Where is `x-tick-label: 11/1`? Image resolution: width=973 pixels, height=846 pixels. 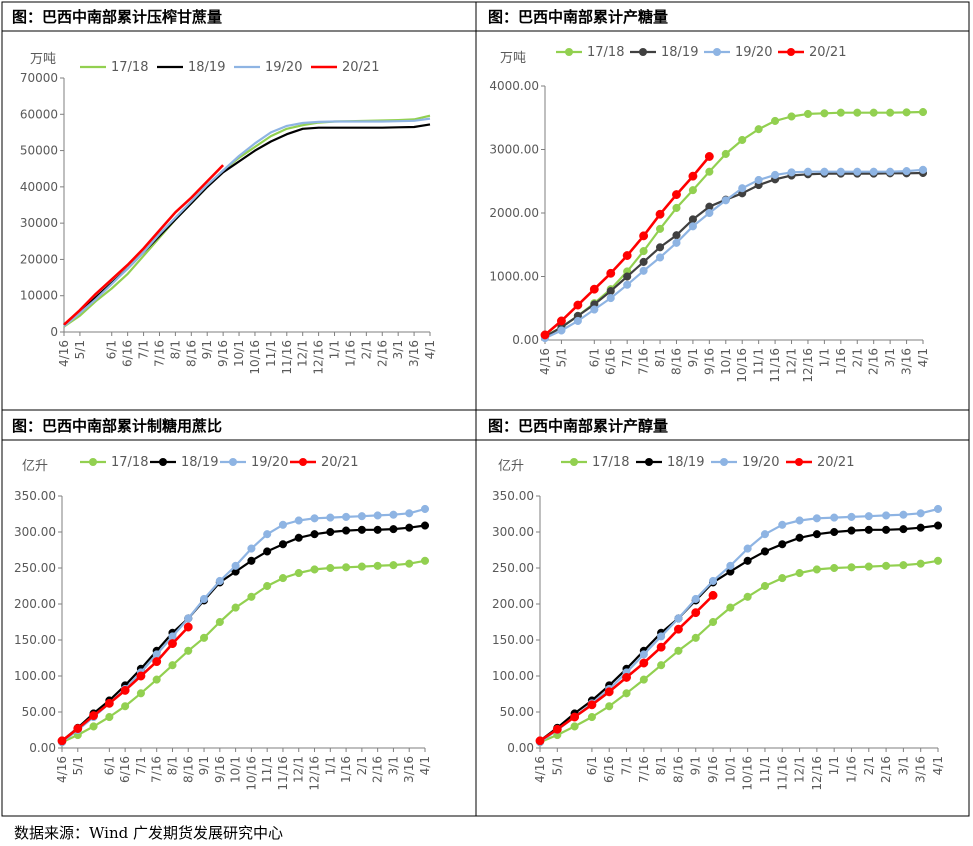 x-tick-label: 11/1 is located at coordinates (765, 769).